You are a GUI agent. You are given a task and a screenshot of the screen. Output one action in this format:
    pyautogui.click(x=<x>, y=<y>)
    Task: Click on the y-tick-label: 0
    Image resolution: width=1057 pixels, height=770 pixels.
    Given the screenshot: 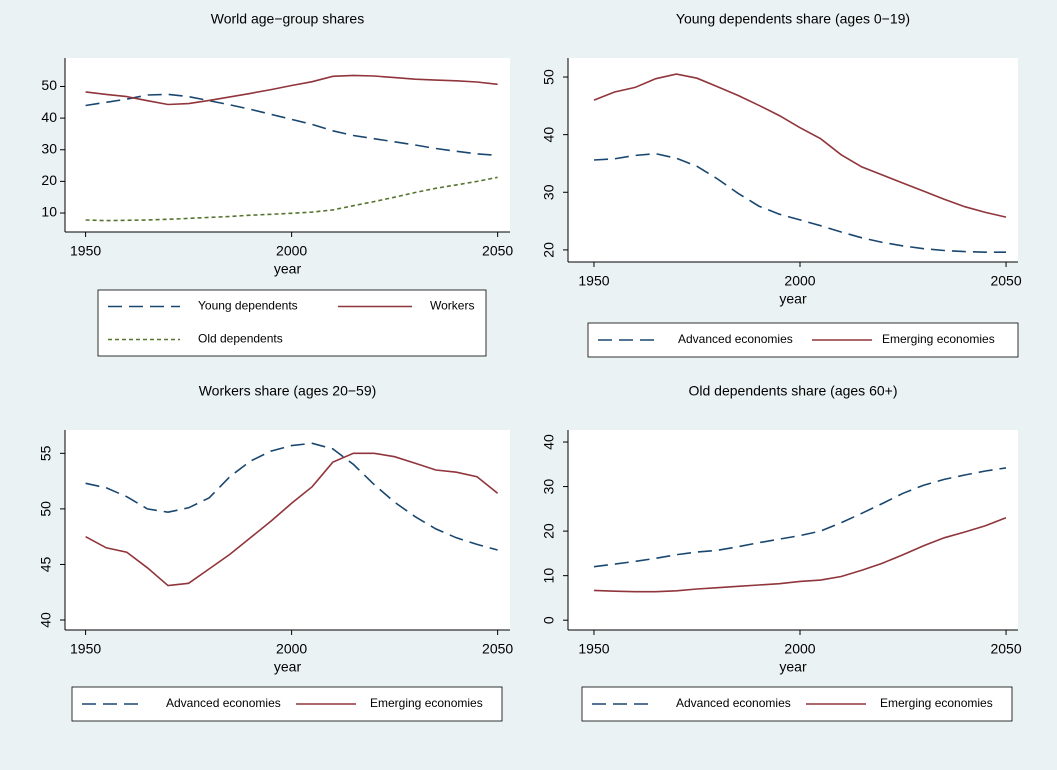 What is the action you would take?
    pyautogui.click(x=549, y=620)
    